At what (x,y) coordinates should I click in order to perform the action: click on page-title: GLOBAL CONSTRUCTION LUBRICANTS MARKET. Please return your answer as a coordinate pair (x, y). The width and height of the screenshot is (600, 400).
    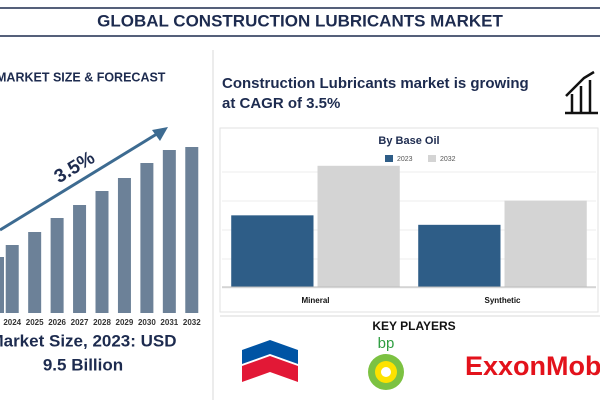
    Looking at the image, I should click on (300, 20).